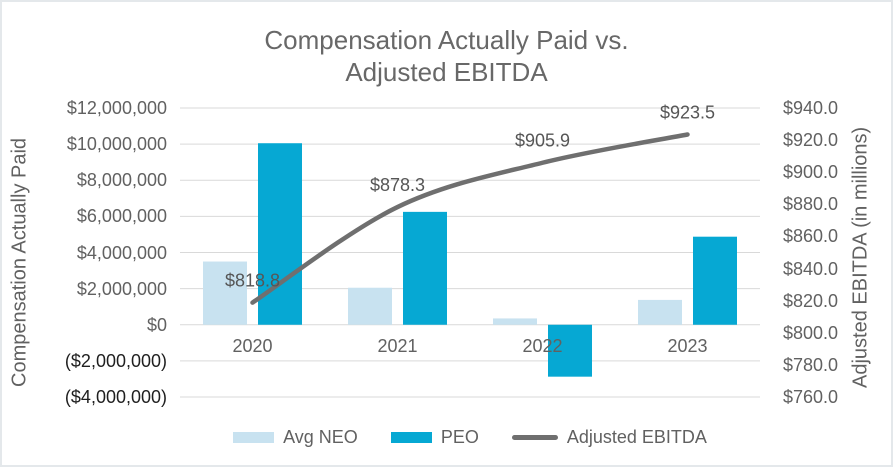 Image resolution: width=893 pixels, height=467 pixels. I want to click on bar-peo-2021, so click(425, 268).